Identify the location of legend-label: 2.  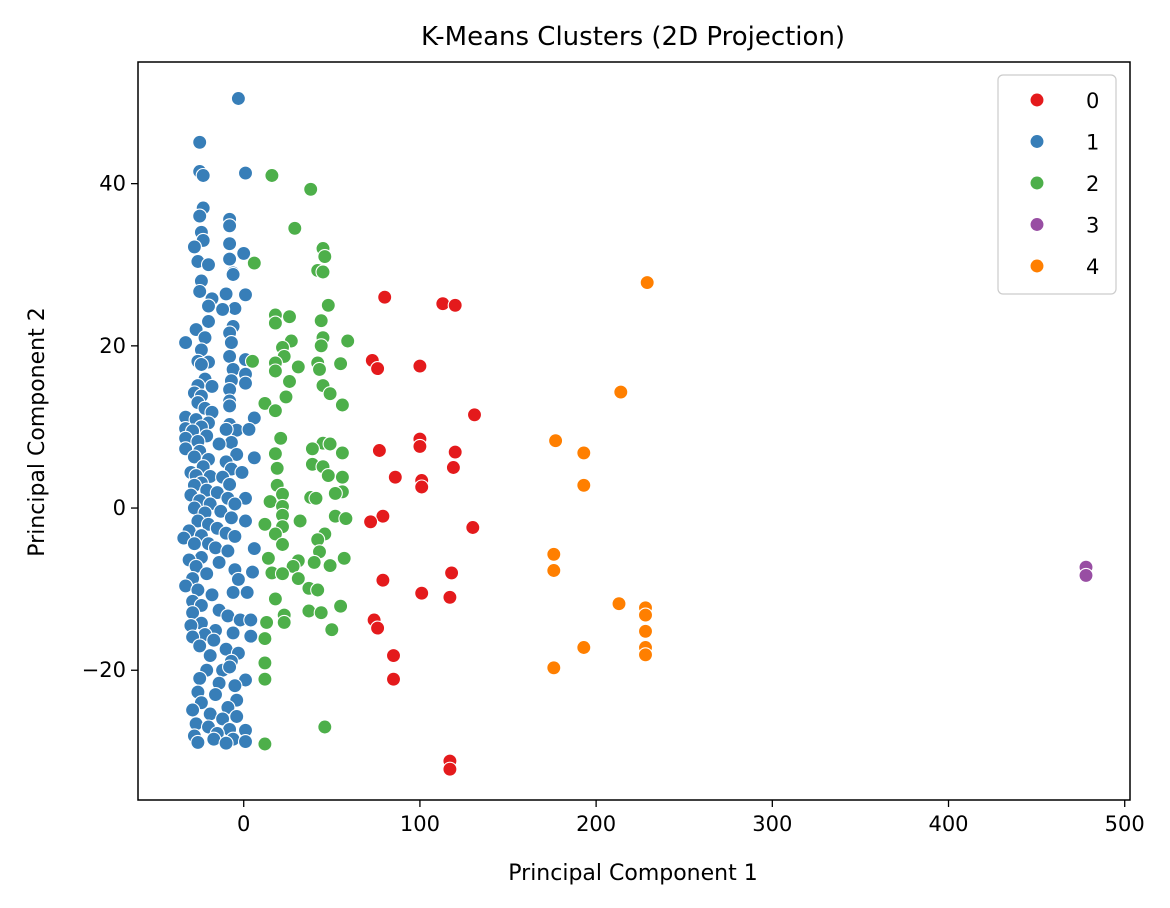
(1092, 184).